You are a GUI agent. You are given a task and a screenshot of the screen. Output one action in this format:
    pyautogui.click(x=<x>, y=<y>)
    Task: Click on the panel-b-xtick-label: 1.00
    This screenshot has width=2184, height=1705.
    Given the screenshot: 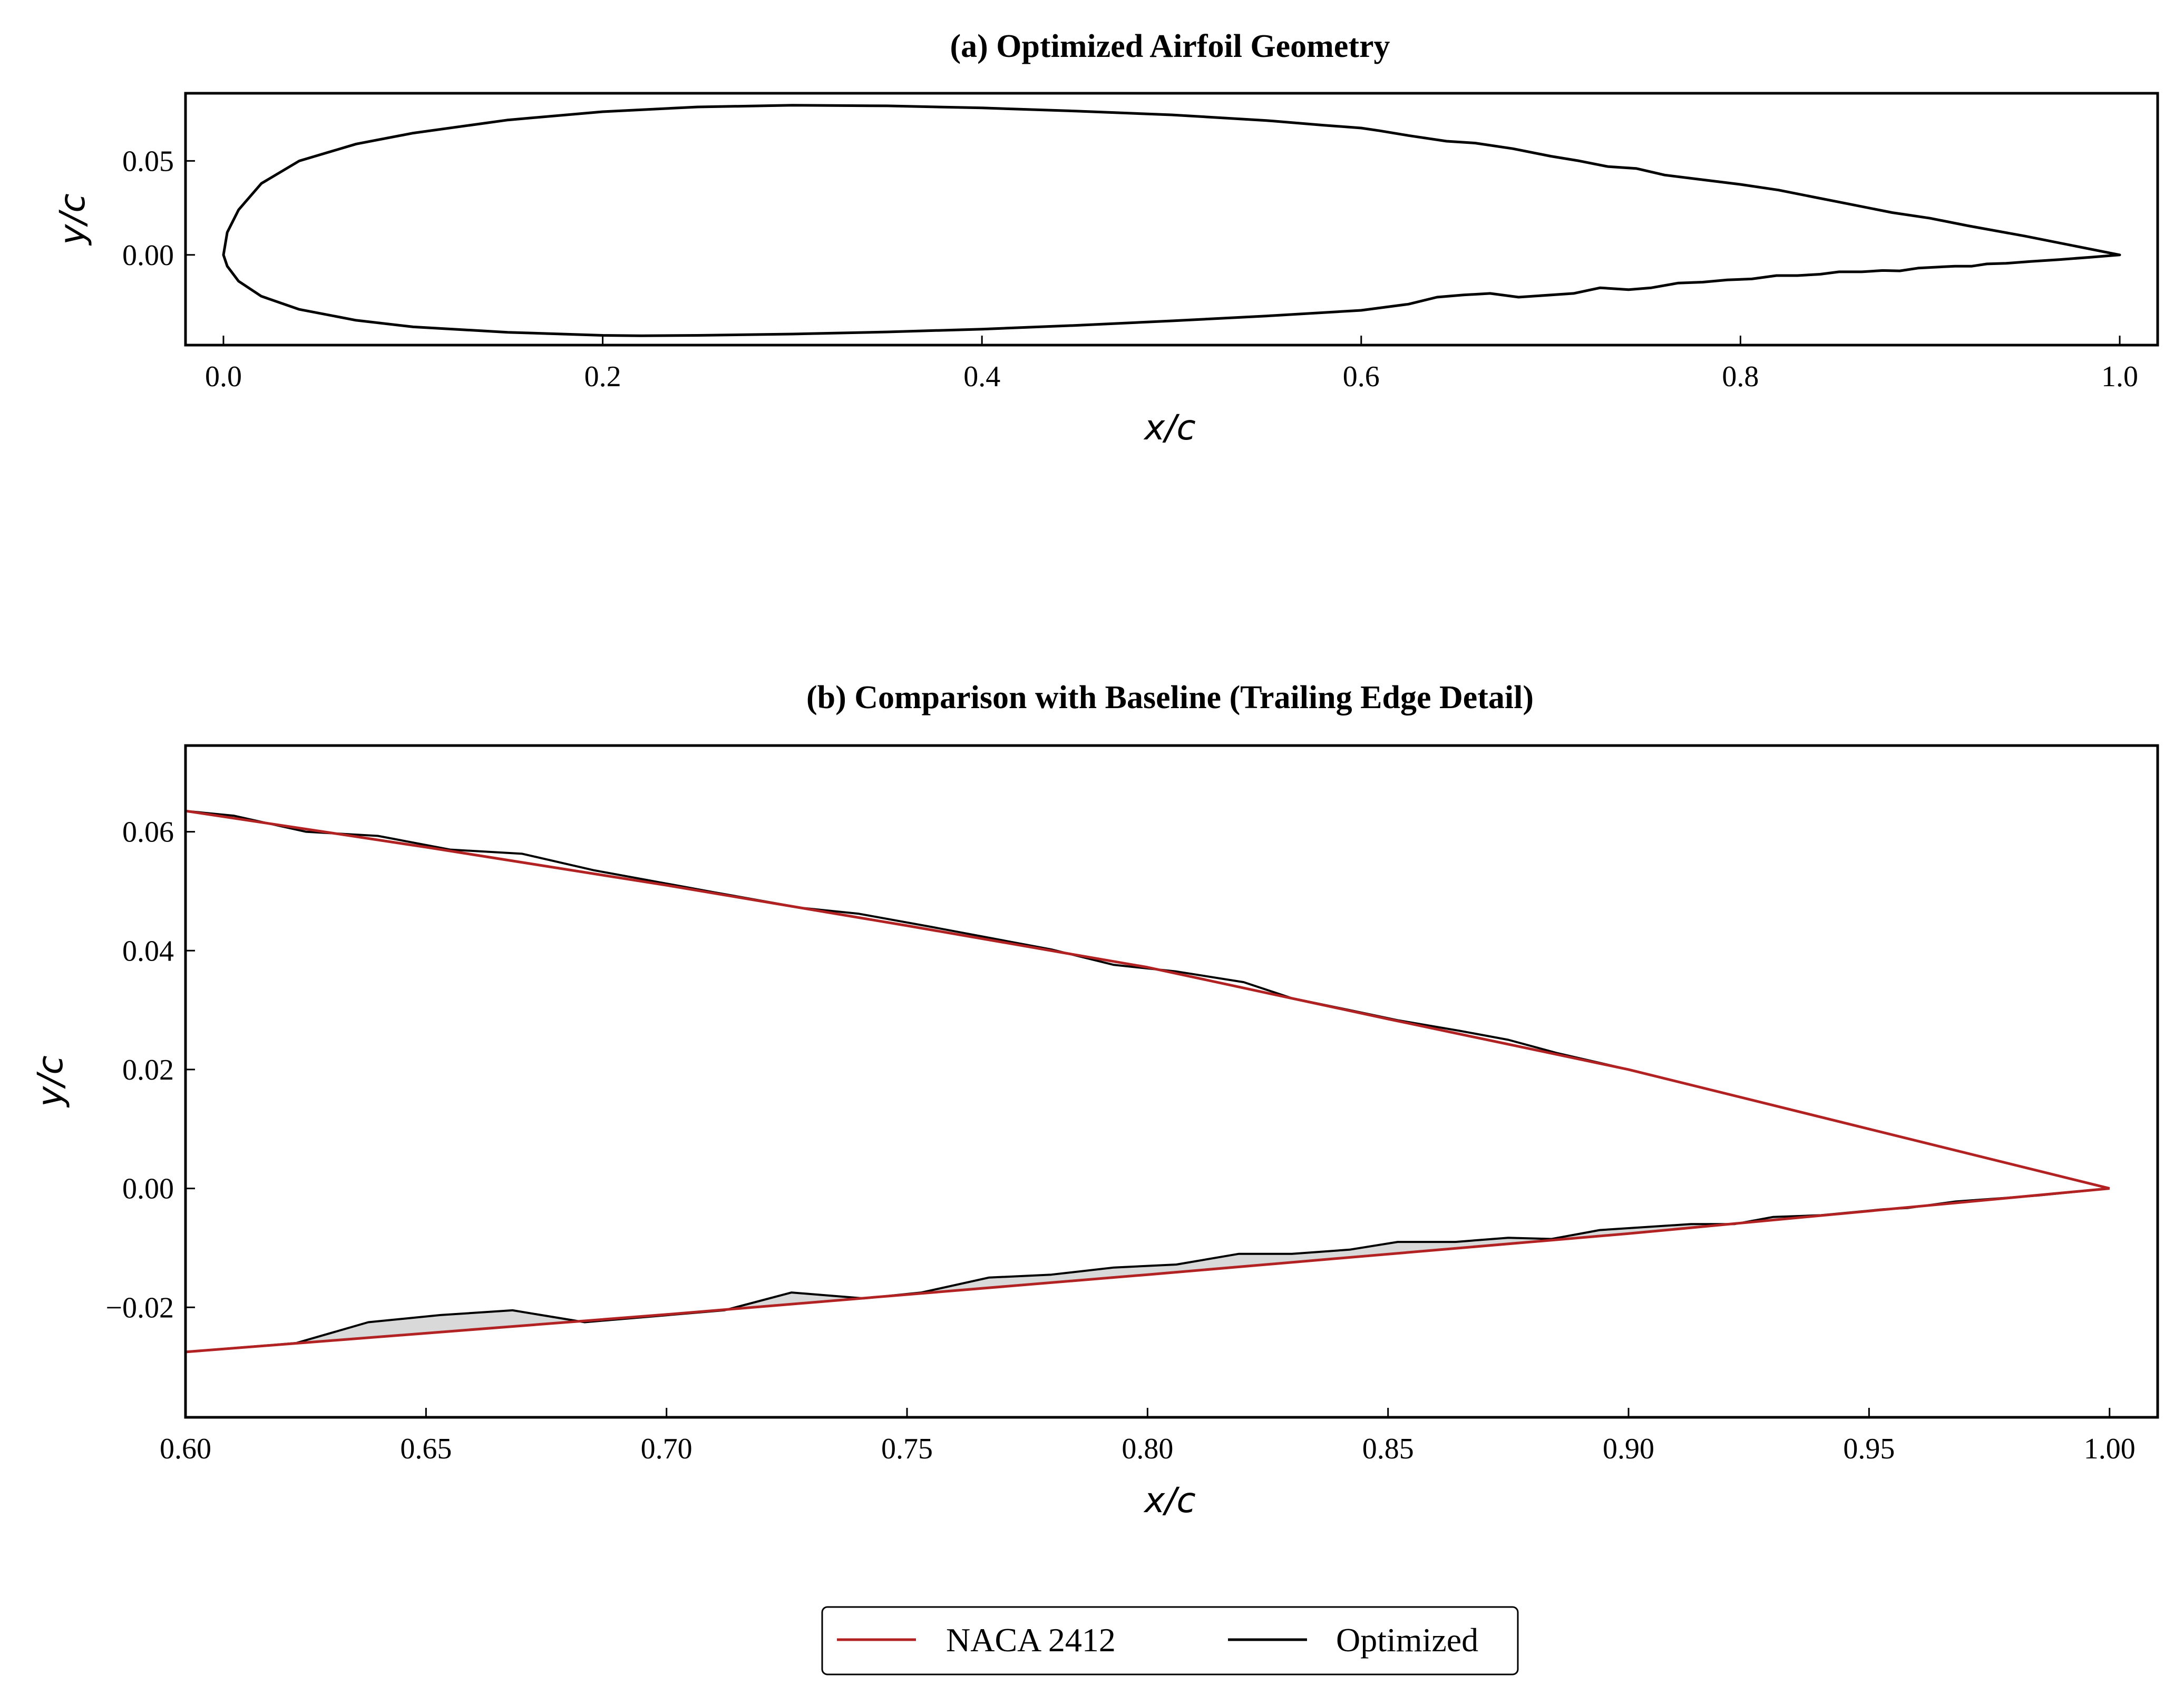 What is the action you would take?
    pyautogui.click(x=2110, y=1449)
    